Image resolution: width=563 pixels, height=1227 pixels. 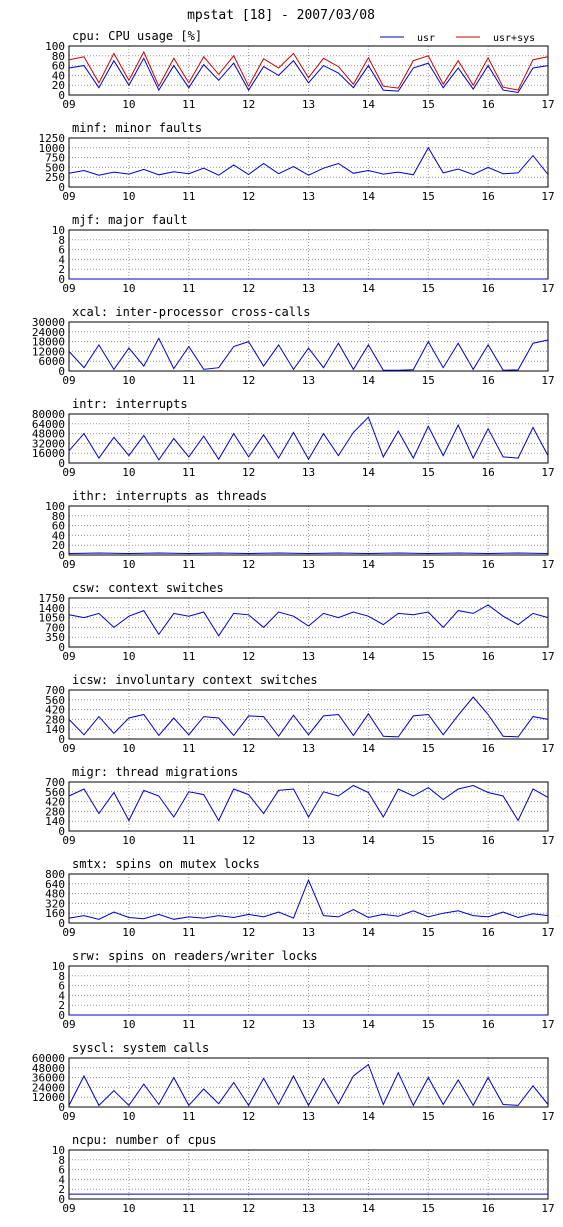 What do you see at coordinates (55, 627) in the screenshot?
I see `y-tick-label: 700` at bounding box center [55, 627].